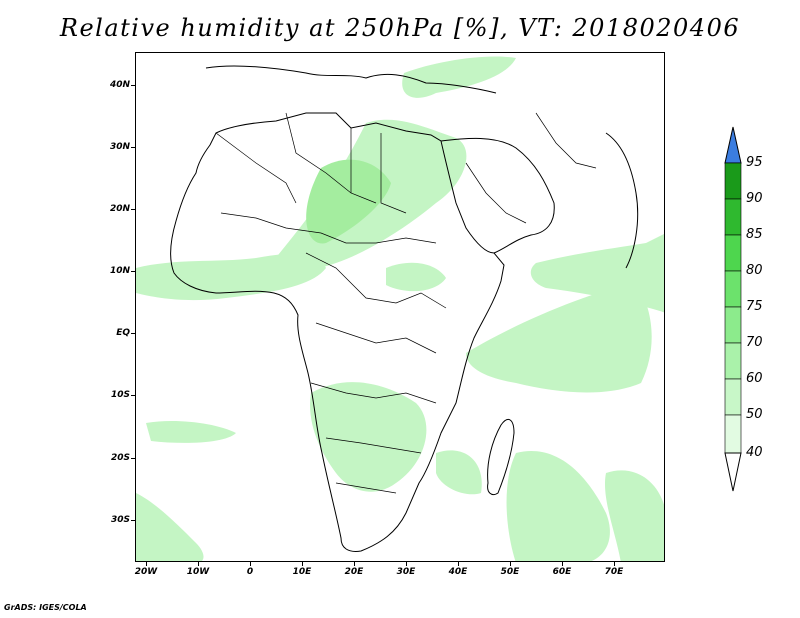 The height and width of the screenshot is (618, 800). What do you see at coordinates (348, 201) in the screenshot?
I see `humidity-region-sahara-core` at bounding box center [348, 201].